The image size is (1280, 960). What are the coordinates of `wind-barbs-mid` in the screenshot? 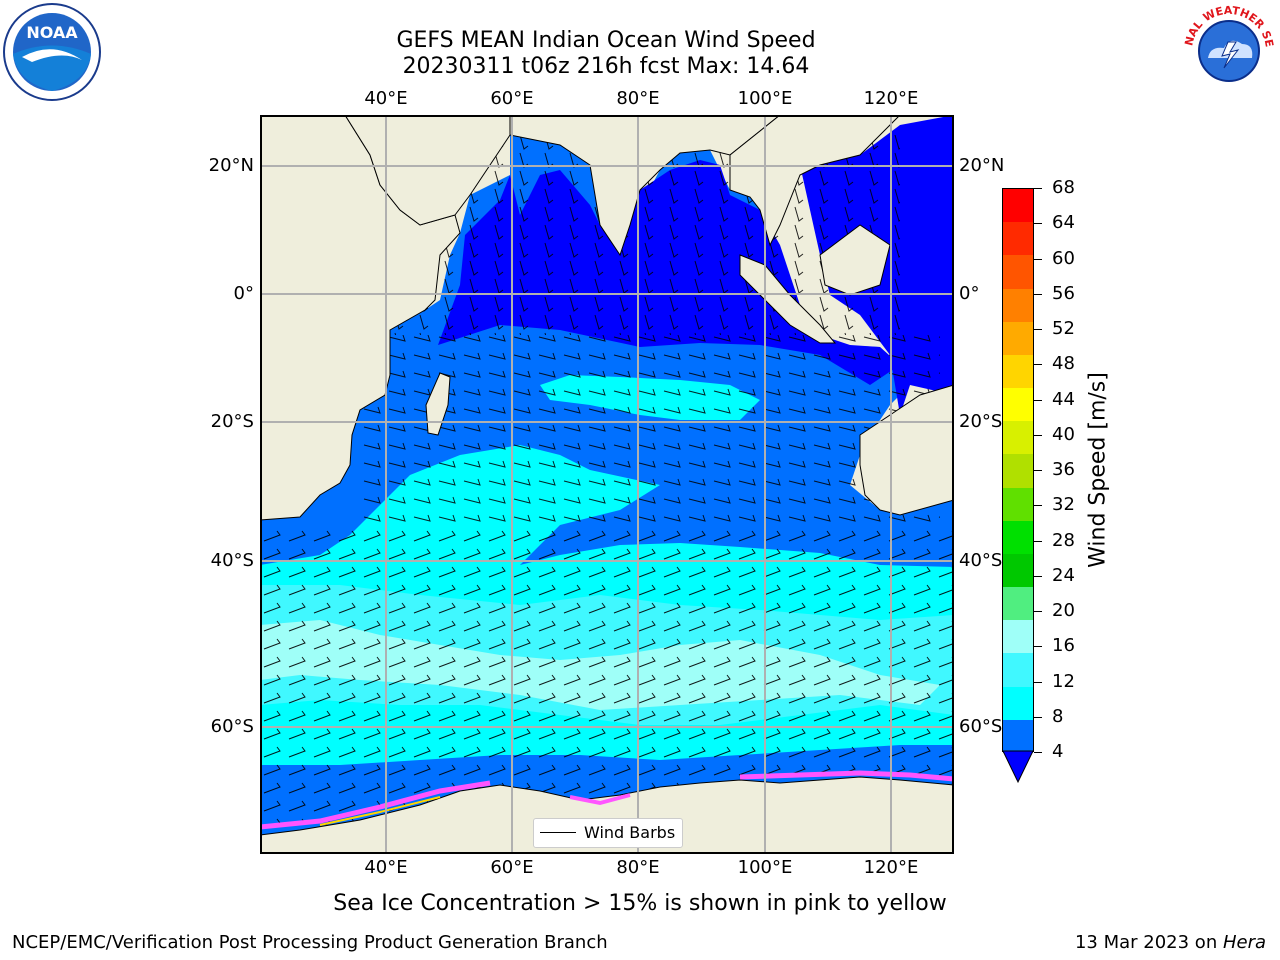 It's located at (650, 430).